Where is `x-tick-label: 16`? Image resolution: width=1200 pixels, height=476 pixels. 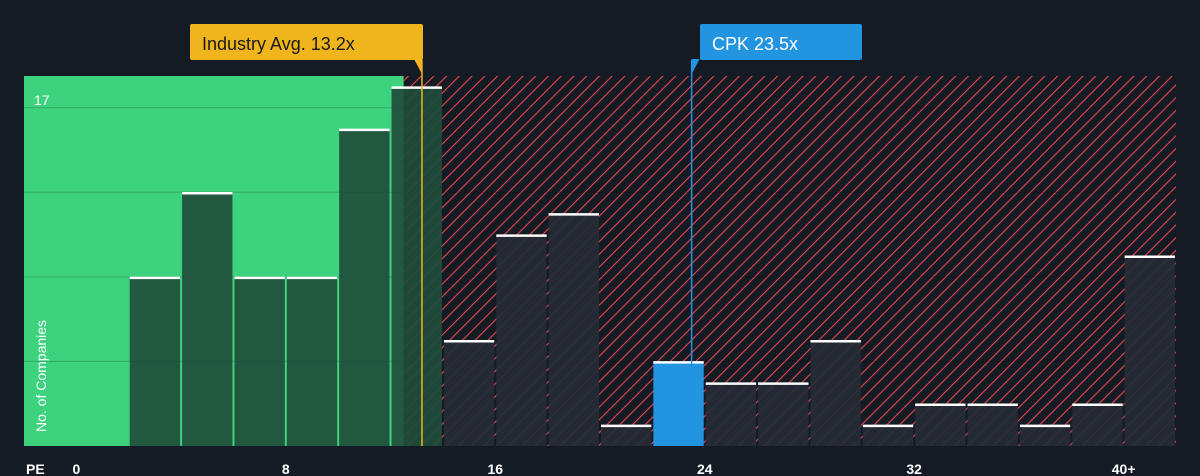 x-tick-label: 16 is located at coordinates (495, 468).